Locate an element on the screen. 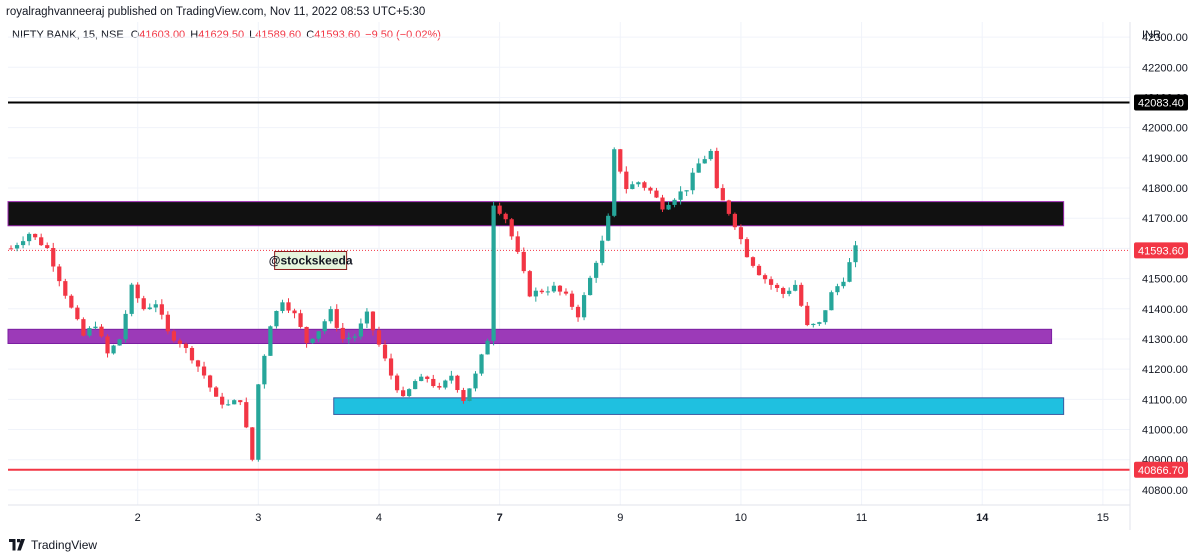  x-tick-label: 15 is located at coordinates (1103, 518).